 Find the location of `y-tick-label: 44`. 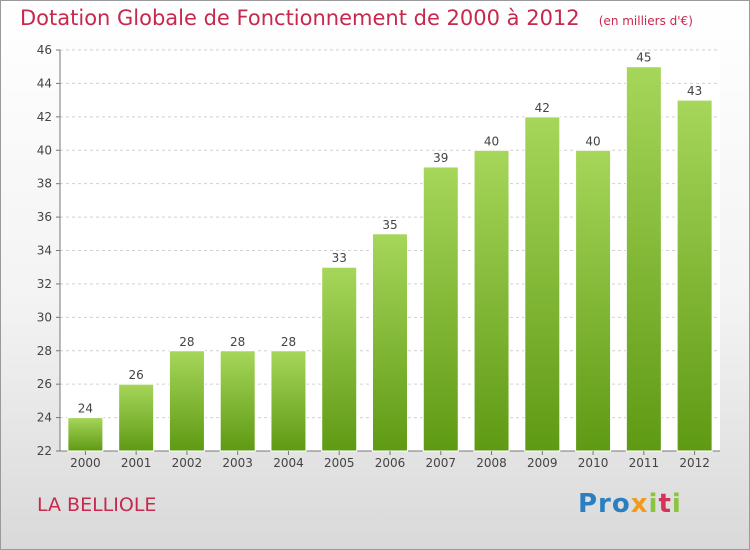

y-tick-label: 44 is located at coordinates (44, 83).